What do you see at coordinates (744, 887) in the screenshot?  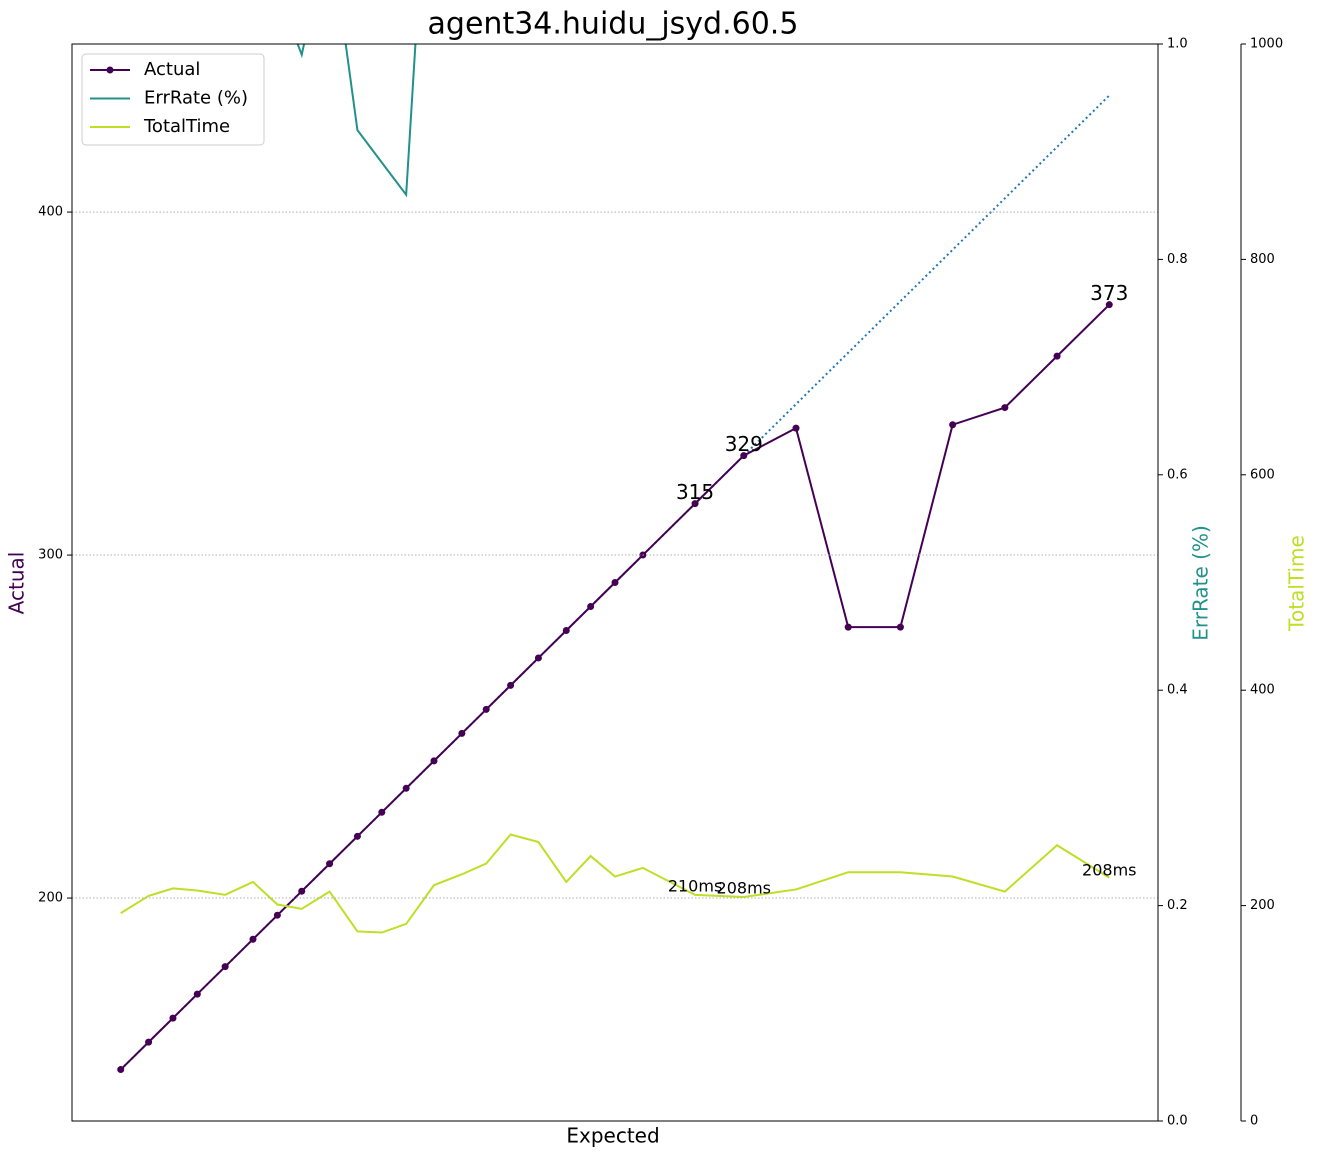 I see `data-label: 208ms` at bounding box center [744, 887].